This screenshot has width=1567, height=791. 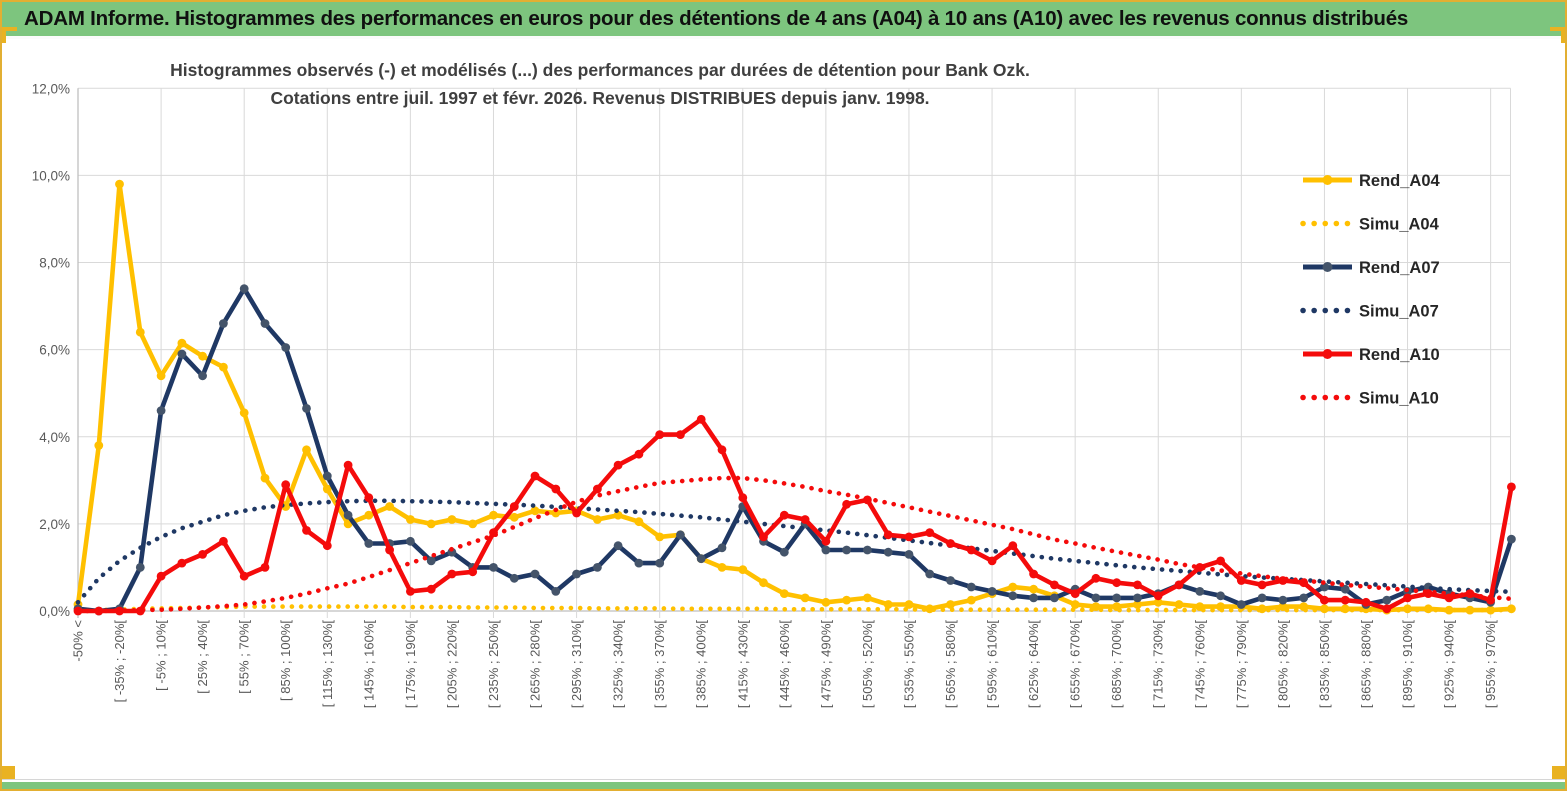 What do you see at coordinates (783, 779) in the screenshot?
I see `bottom-divider` at bounding box center [783, 779].